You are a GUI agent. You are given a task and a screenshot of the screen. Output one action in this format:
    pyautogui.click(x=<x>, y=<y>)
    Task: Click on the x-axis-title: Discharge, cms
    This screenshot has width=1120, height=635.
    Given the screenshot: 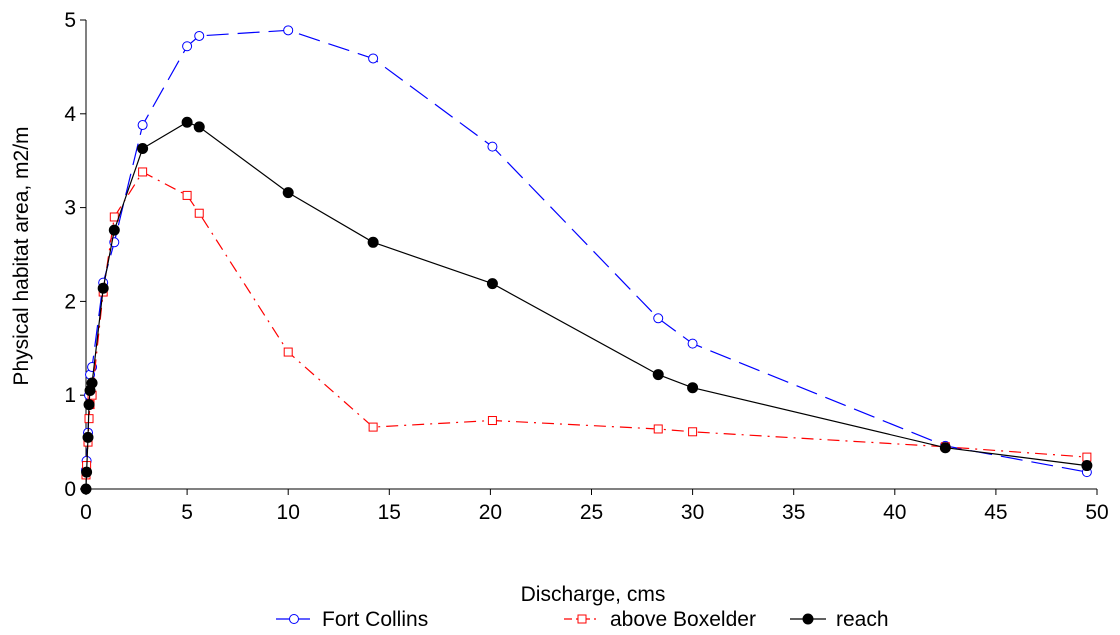 What is the action you would take?
    pyautogui.click(x=593, y=594)
    